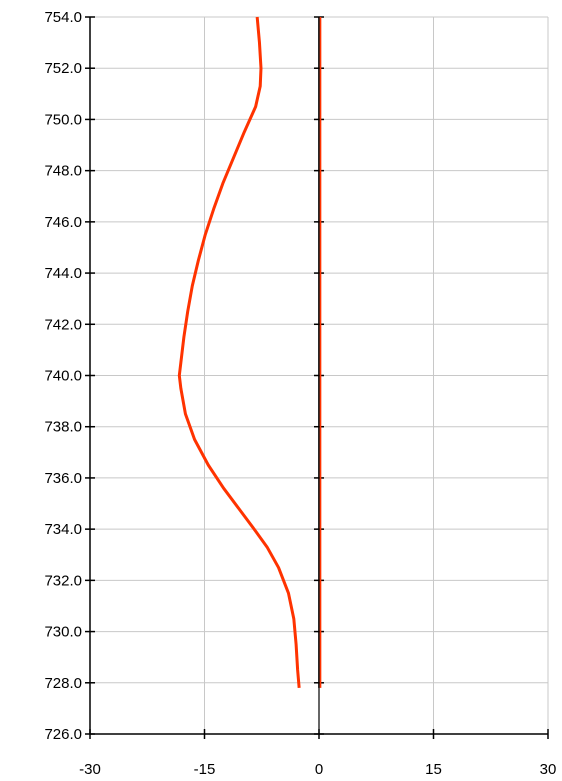 This screenshot has height=781, width=562. What do you see at coordinates (548, 769) in the screenshot?
I see `x-tick-label: 30` at bounding box center [548, 769].